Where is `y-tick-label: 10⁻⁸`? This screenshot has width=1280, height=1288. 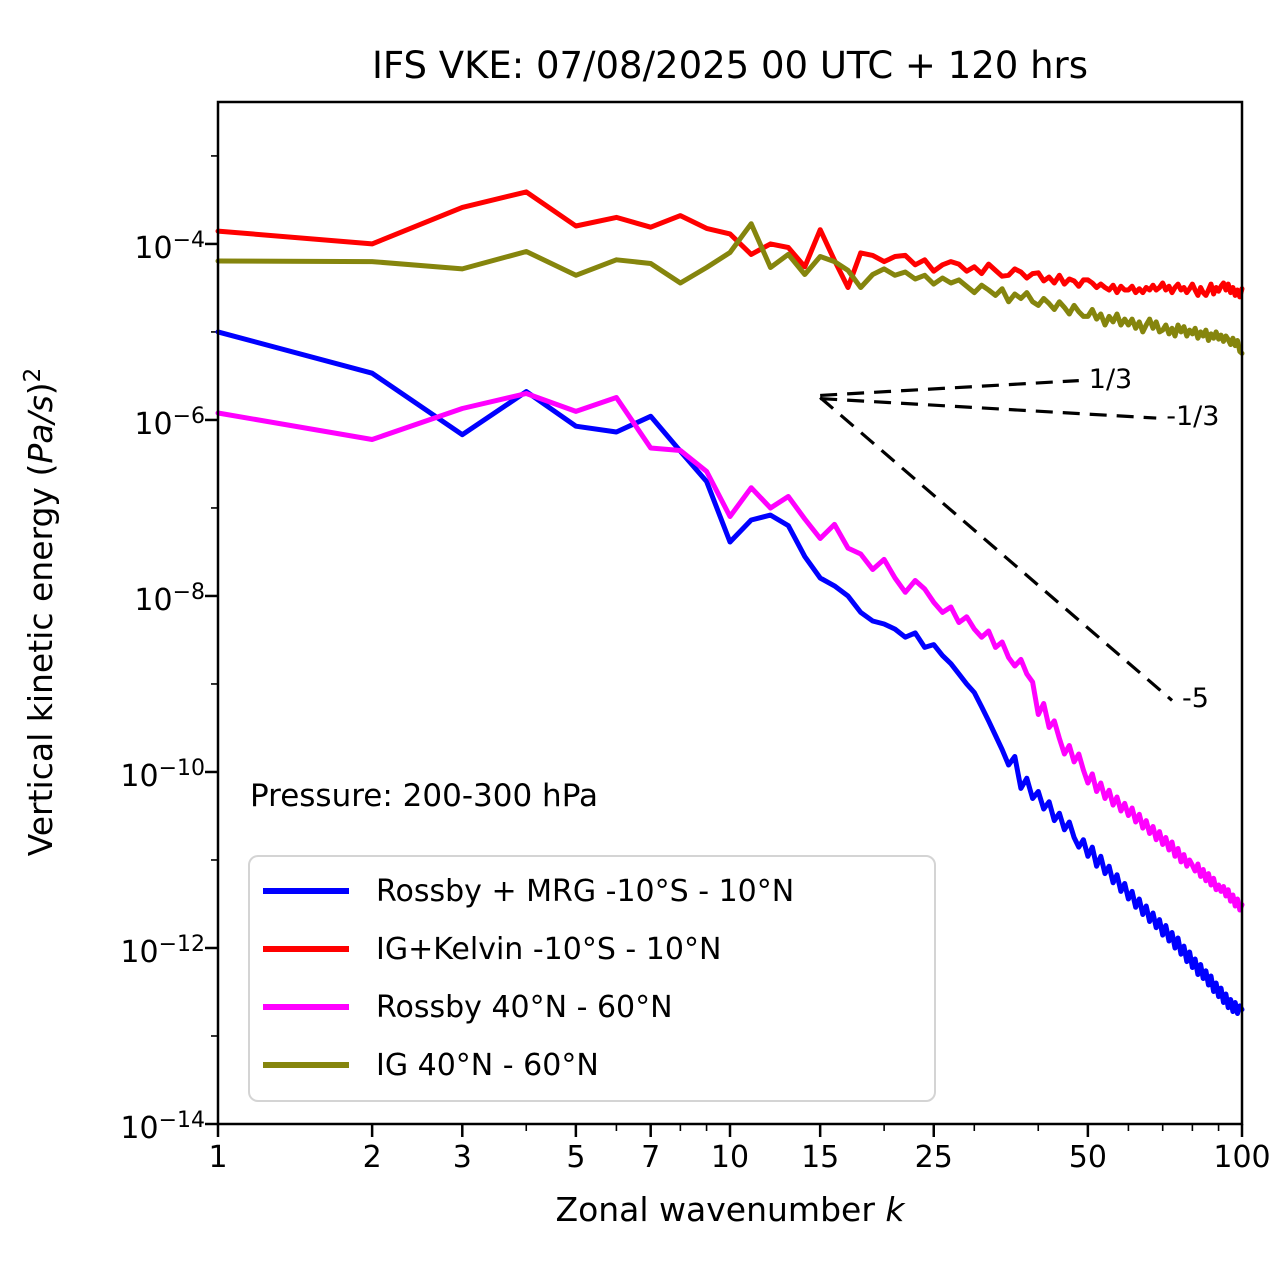 y-tick-label: 10⁻⁸ is located at coordinates (169, 598).